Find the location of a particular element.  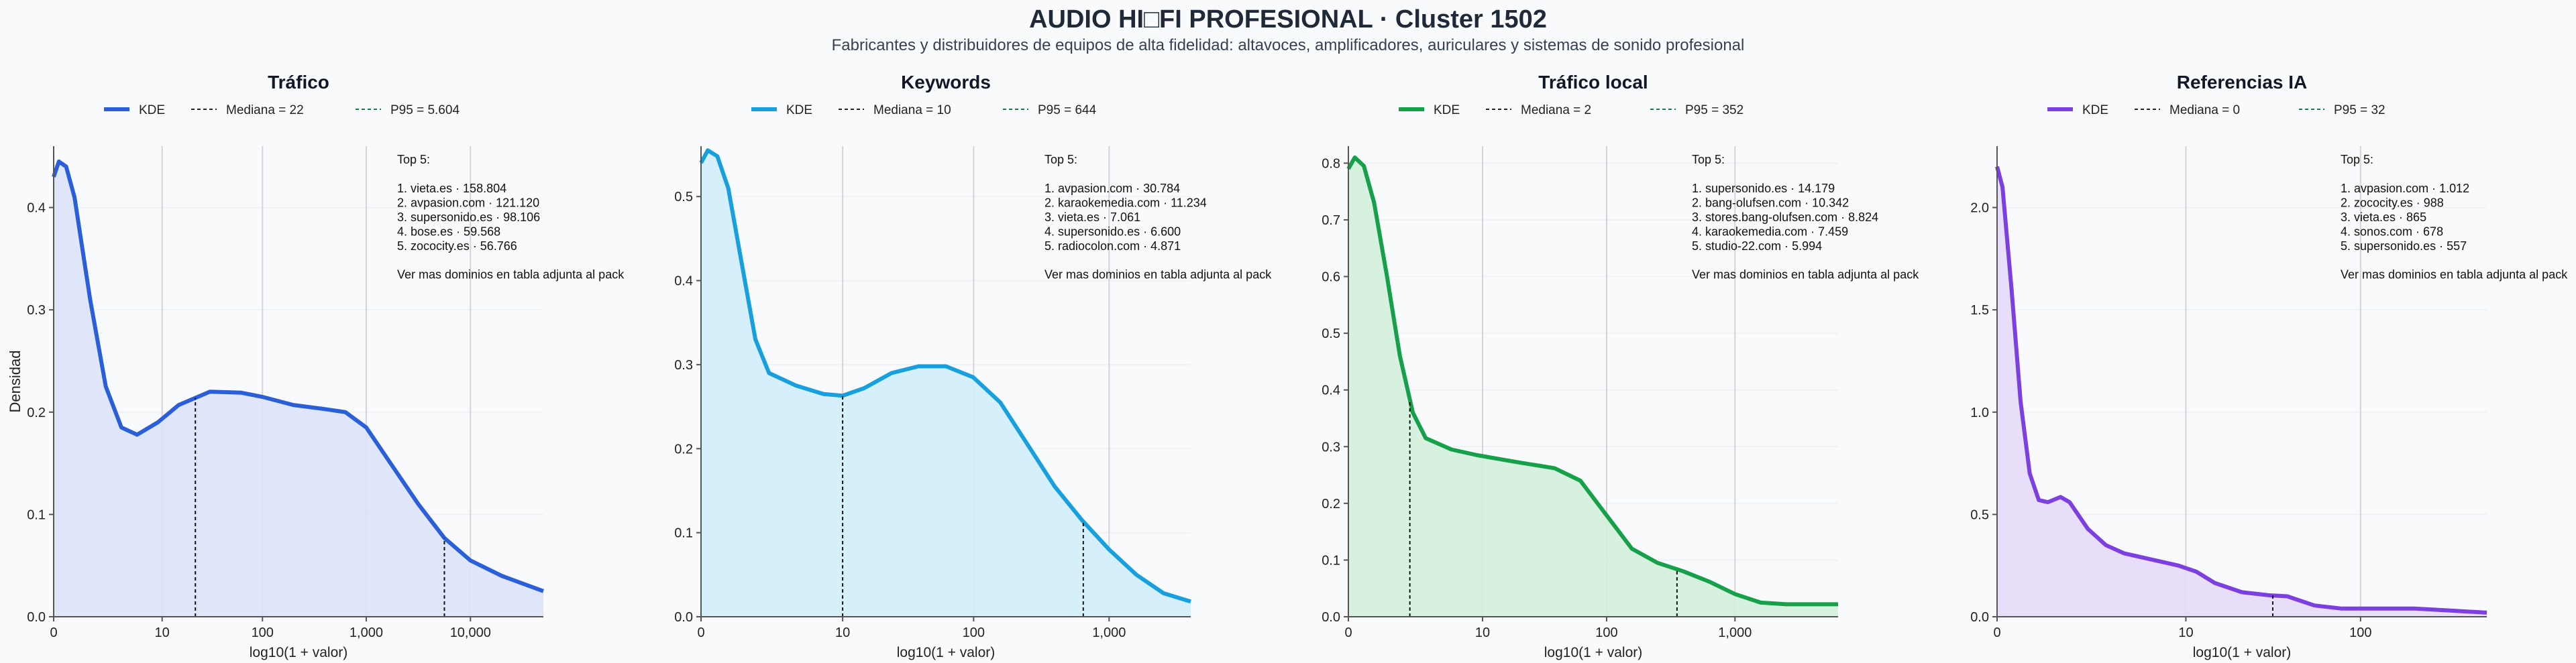

y-tick-label: 2.0 is located at coordinates (1979, 208).